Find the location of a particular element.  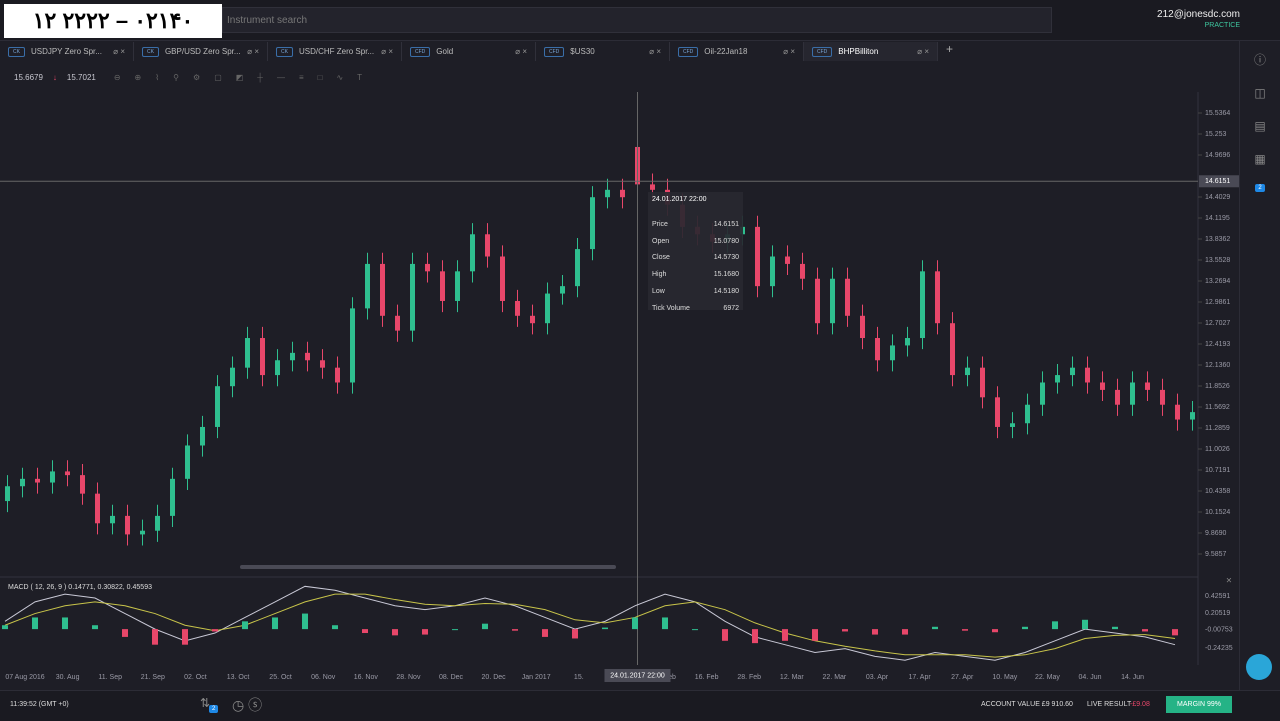

x-tick-label: 30. Aug is located at coordinates (68, 677).